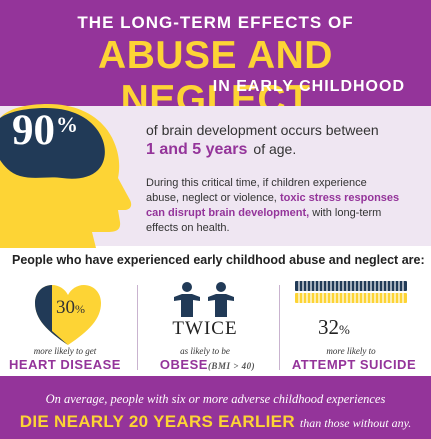  Describe the element at coordinates (65, 364) in the screenshot. I see `heart-disease-outcome: HEART DISEASE` at that location.